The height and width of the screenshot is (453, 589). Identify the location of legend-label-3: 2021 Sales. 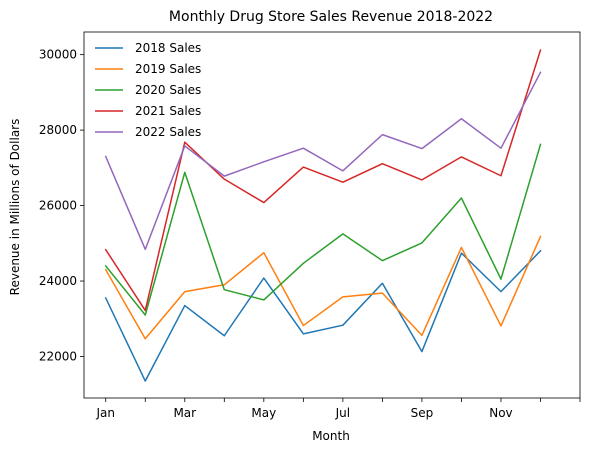
(168, 111).